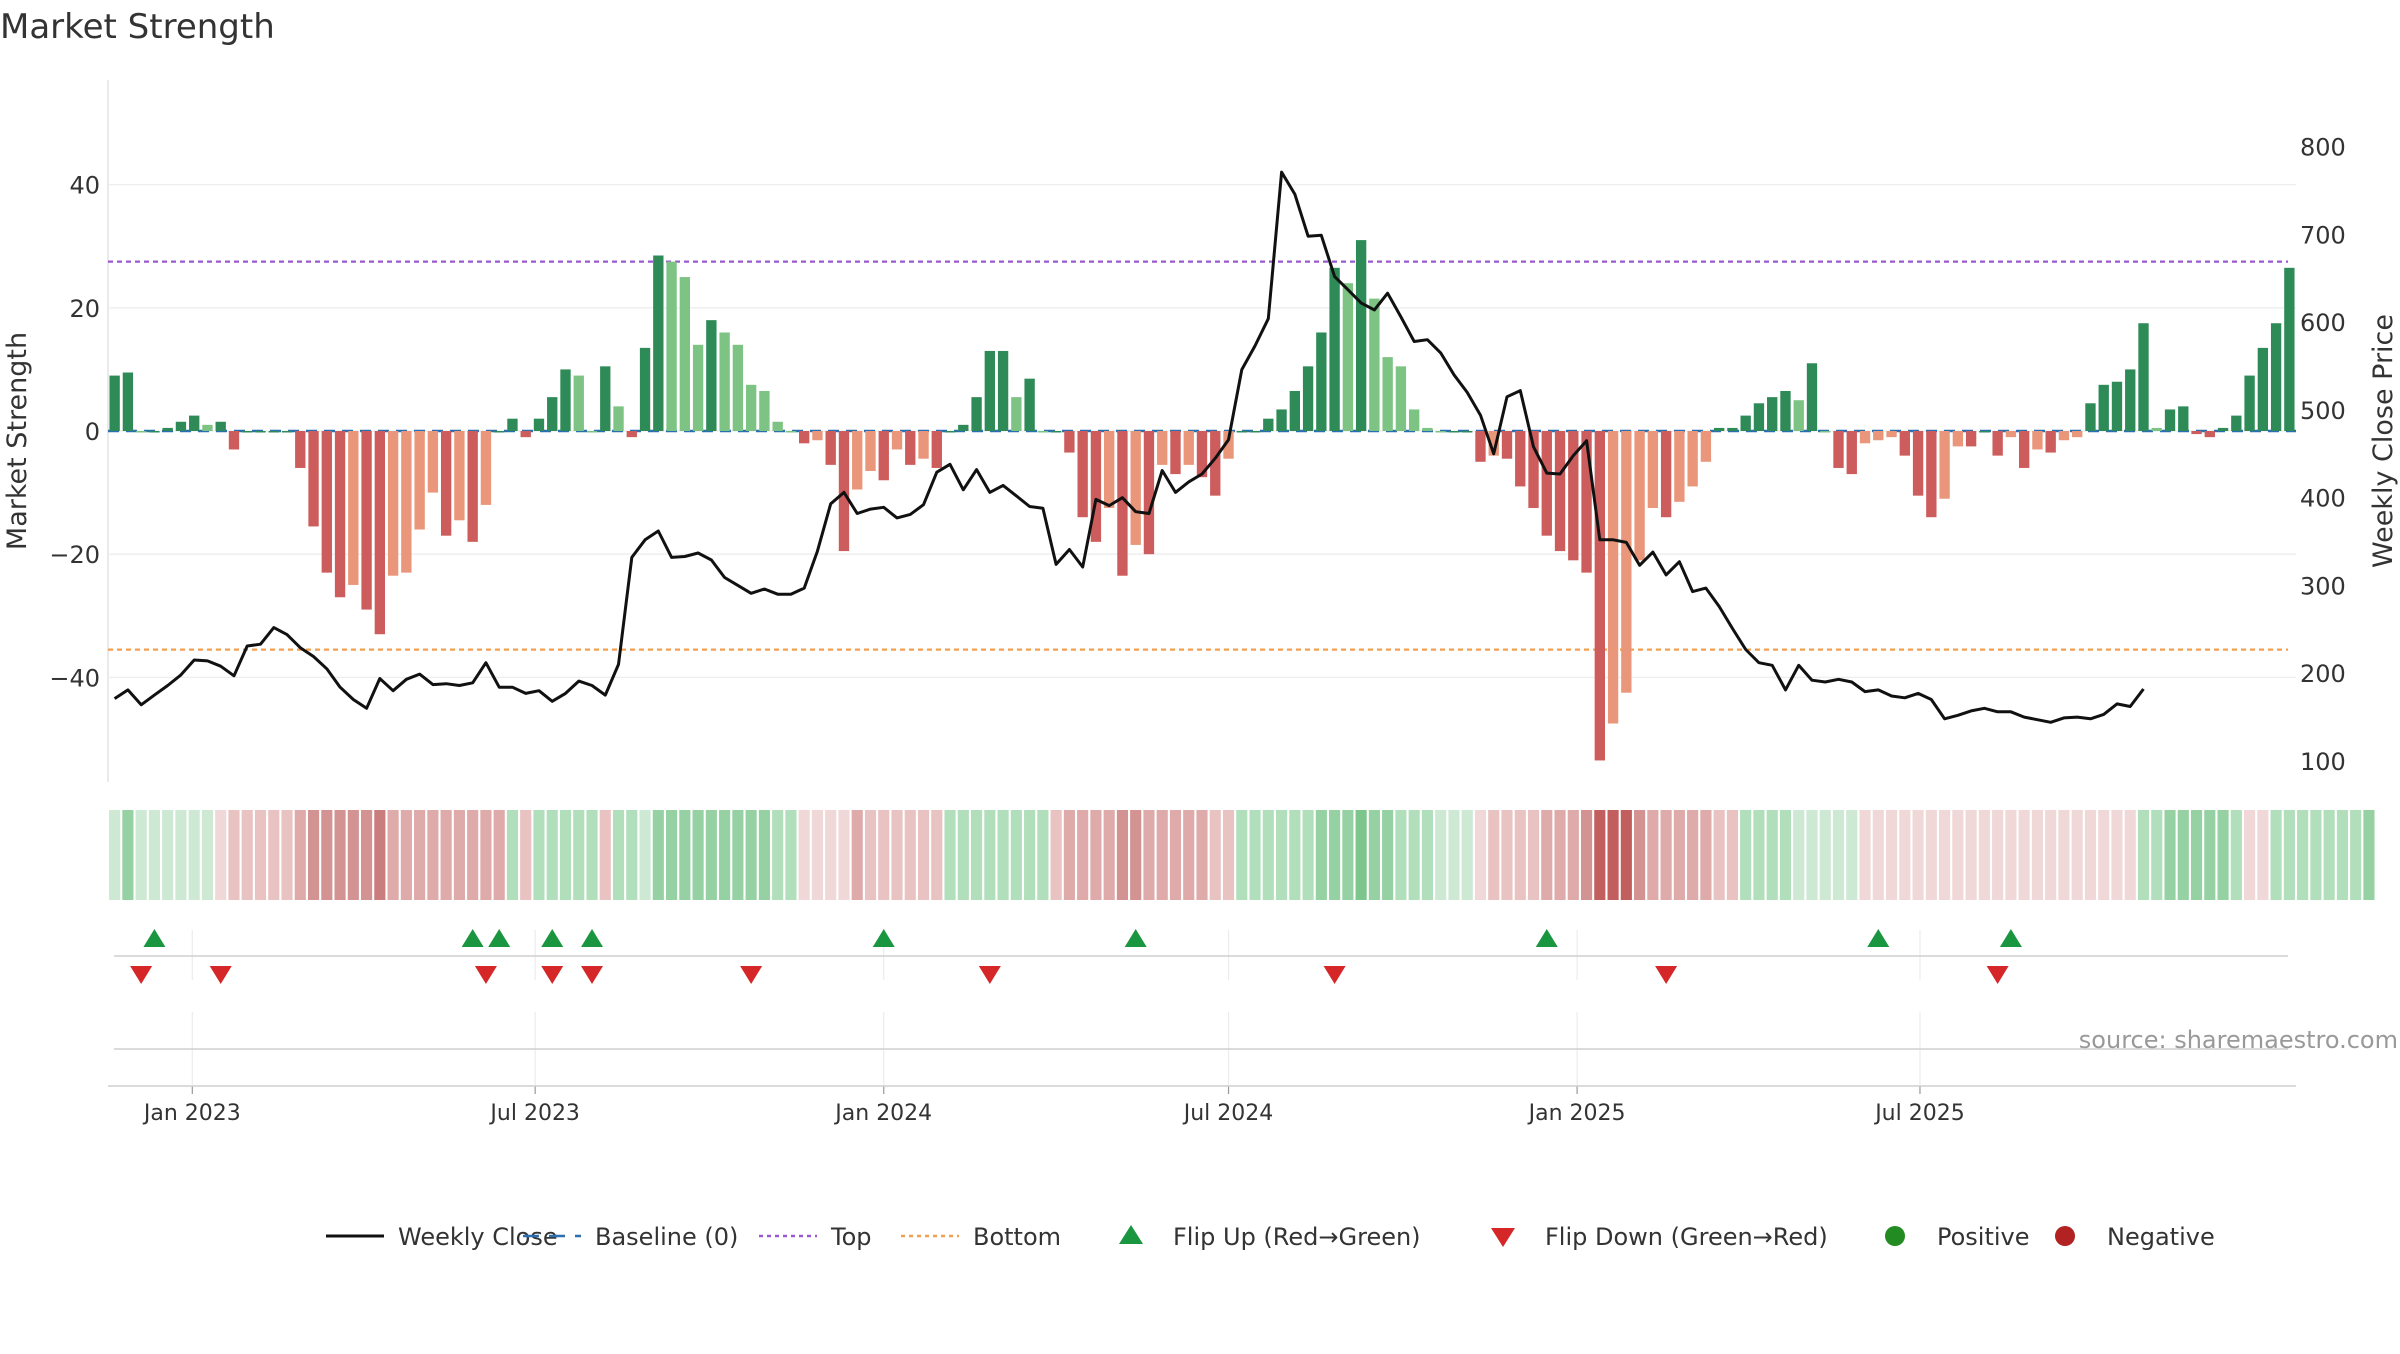  Describe the element at coordinates (84, 309) in the screenshot. I see `y-tick-label-left: 20` at that location.